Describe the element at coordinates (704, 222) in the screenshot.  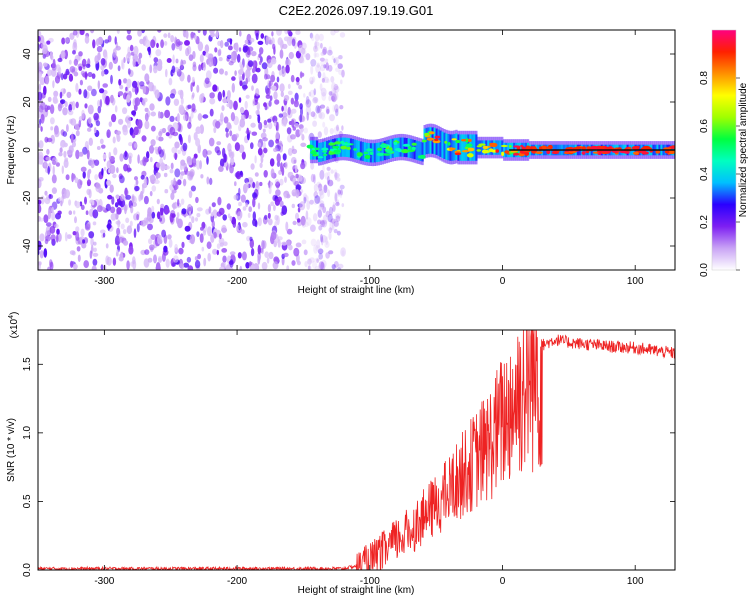
I see `colorbar-tick-label: 0.2` at that location.